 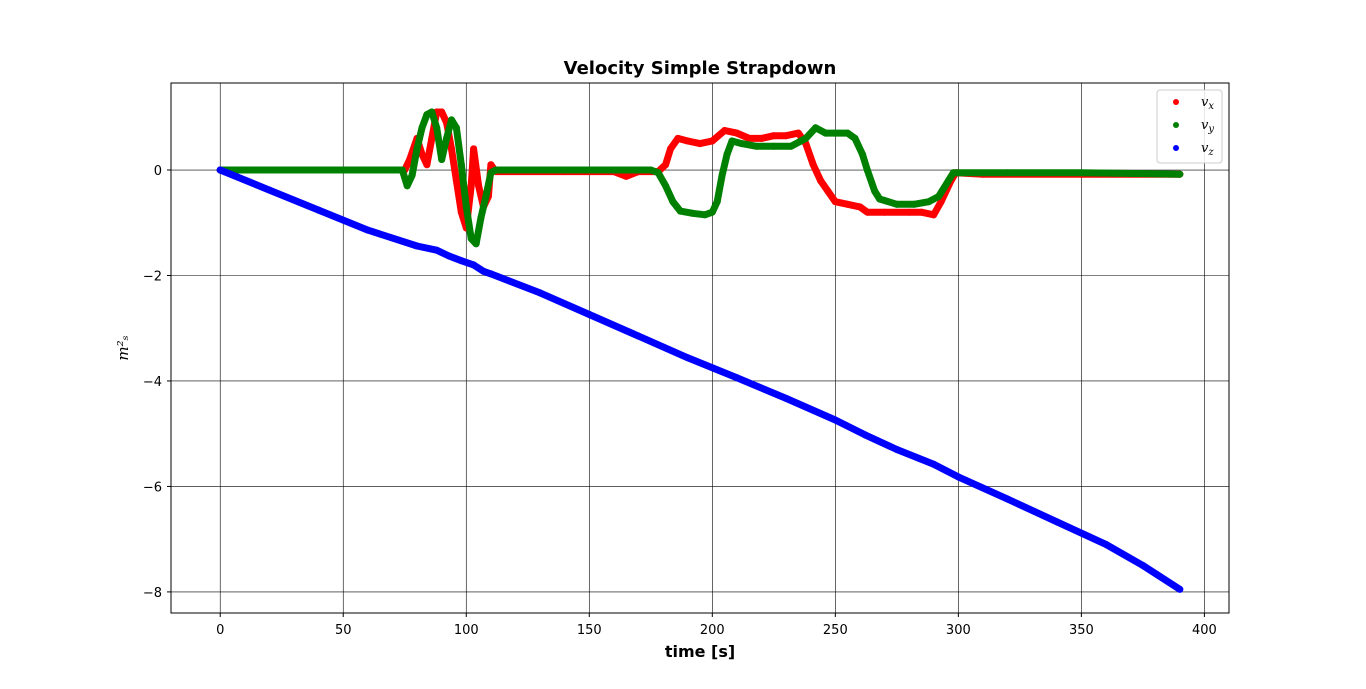 I want to click on y-tick-label: −4, so click(x=152, y=382).